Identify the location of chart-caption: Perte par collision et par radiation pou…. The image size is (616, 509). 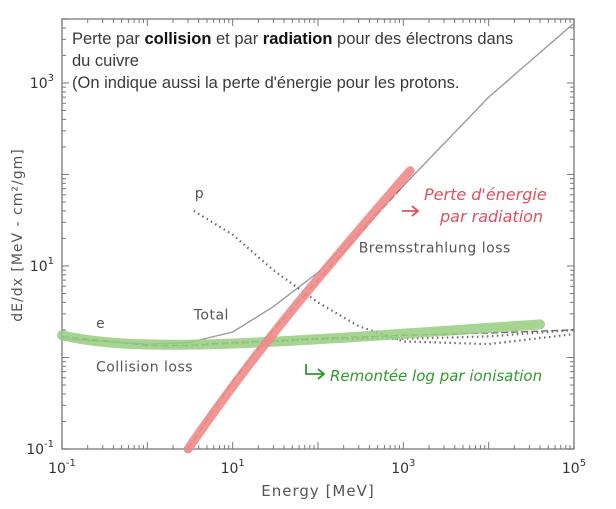
(302, 61).